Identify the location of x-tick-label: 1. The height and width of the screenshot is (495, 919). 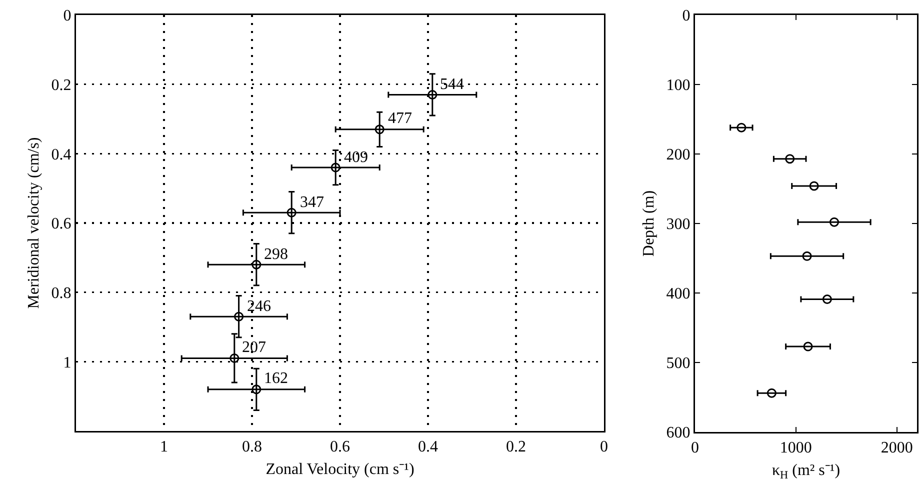
(164, 447).